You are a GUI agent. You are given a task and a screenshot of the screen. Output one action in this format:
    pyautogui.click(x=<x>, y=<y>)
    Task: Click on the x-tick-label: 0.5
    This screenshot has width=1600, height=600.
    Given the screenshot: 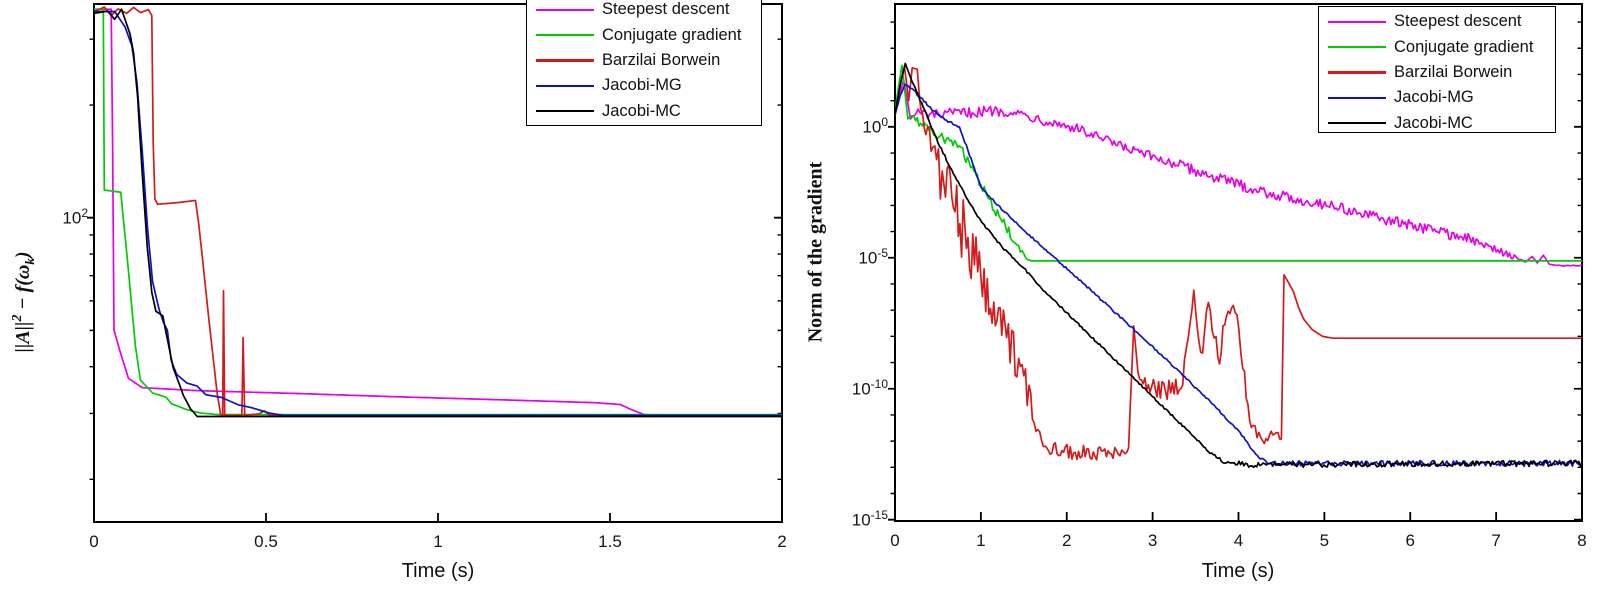 What is the action you would take?
    pyautogui.click(x=266, y=541)
    